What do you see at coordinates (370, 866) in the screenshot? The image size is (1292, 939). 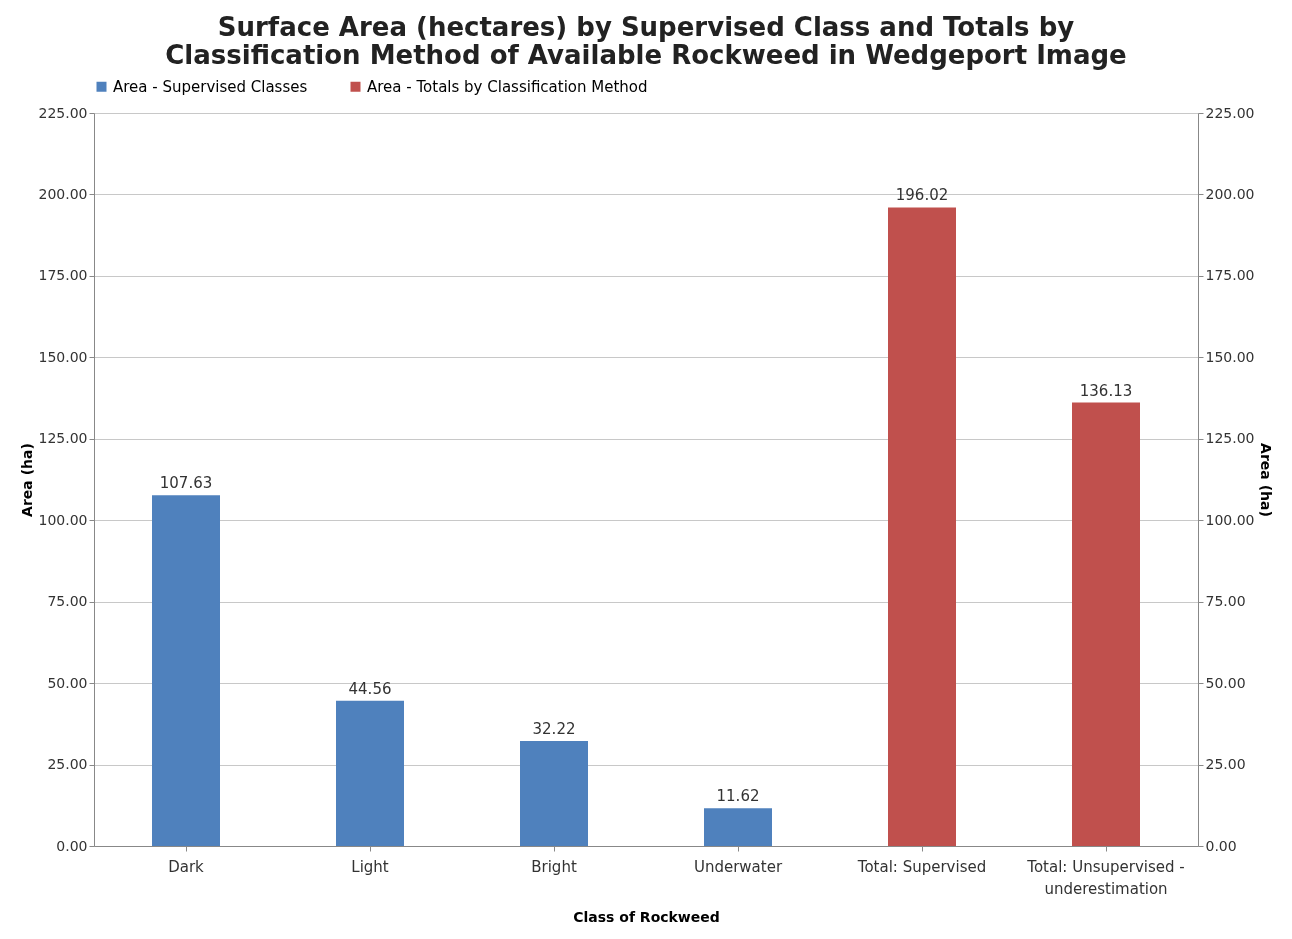 I see `x-tick-label: Light` at bounding box center [370, 866].